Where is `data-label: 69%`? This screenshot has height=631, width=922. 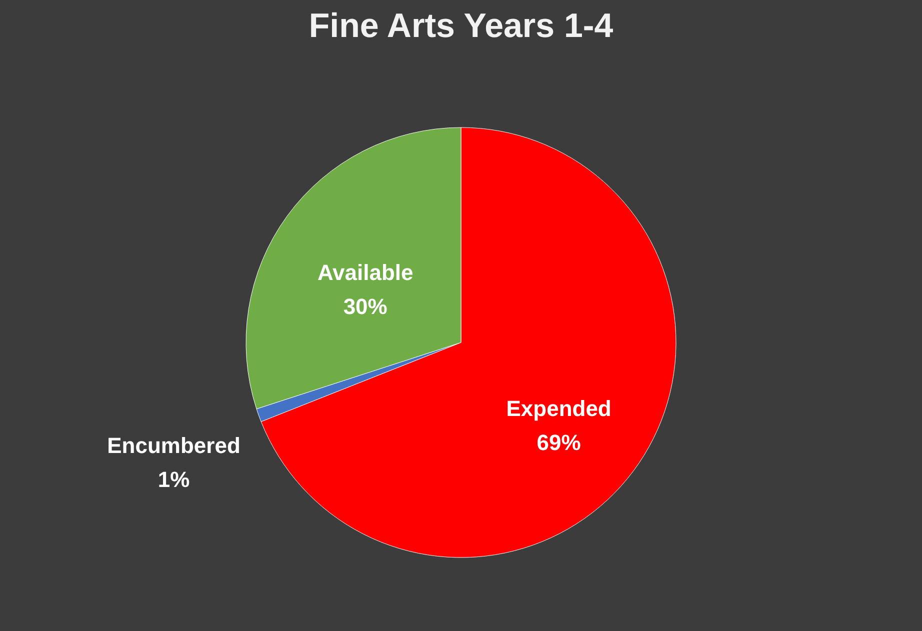
data-label: 69% is located at coordinates (558, 442).